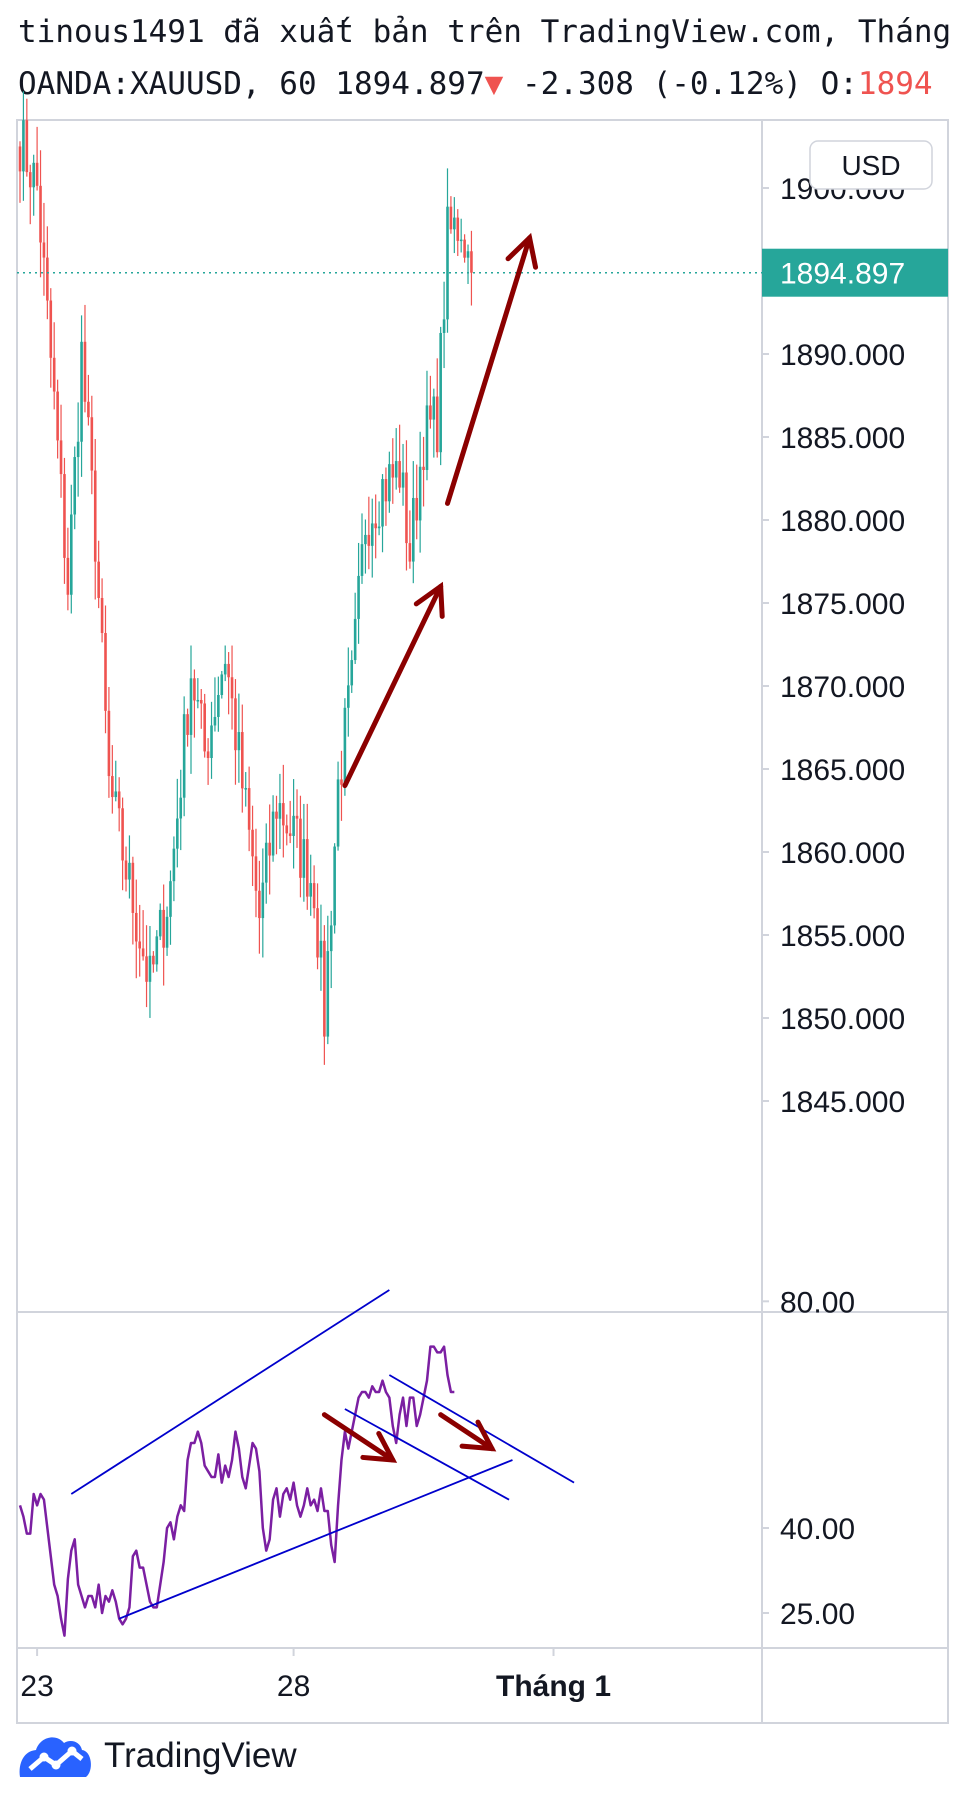 The width and height of the screenshot is (964, 1815). Describe the element at coordinates (842, 770) in the screenshot. I see `price-tick-label: 1865.000` at that location.